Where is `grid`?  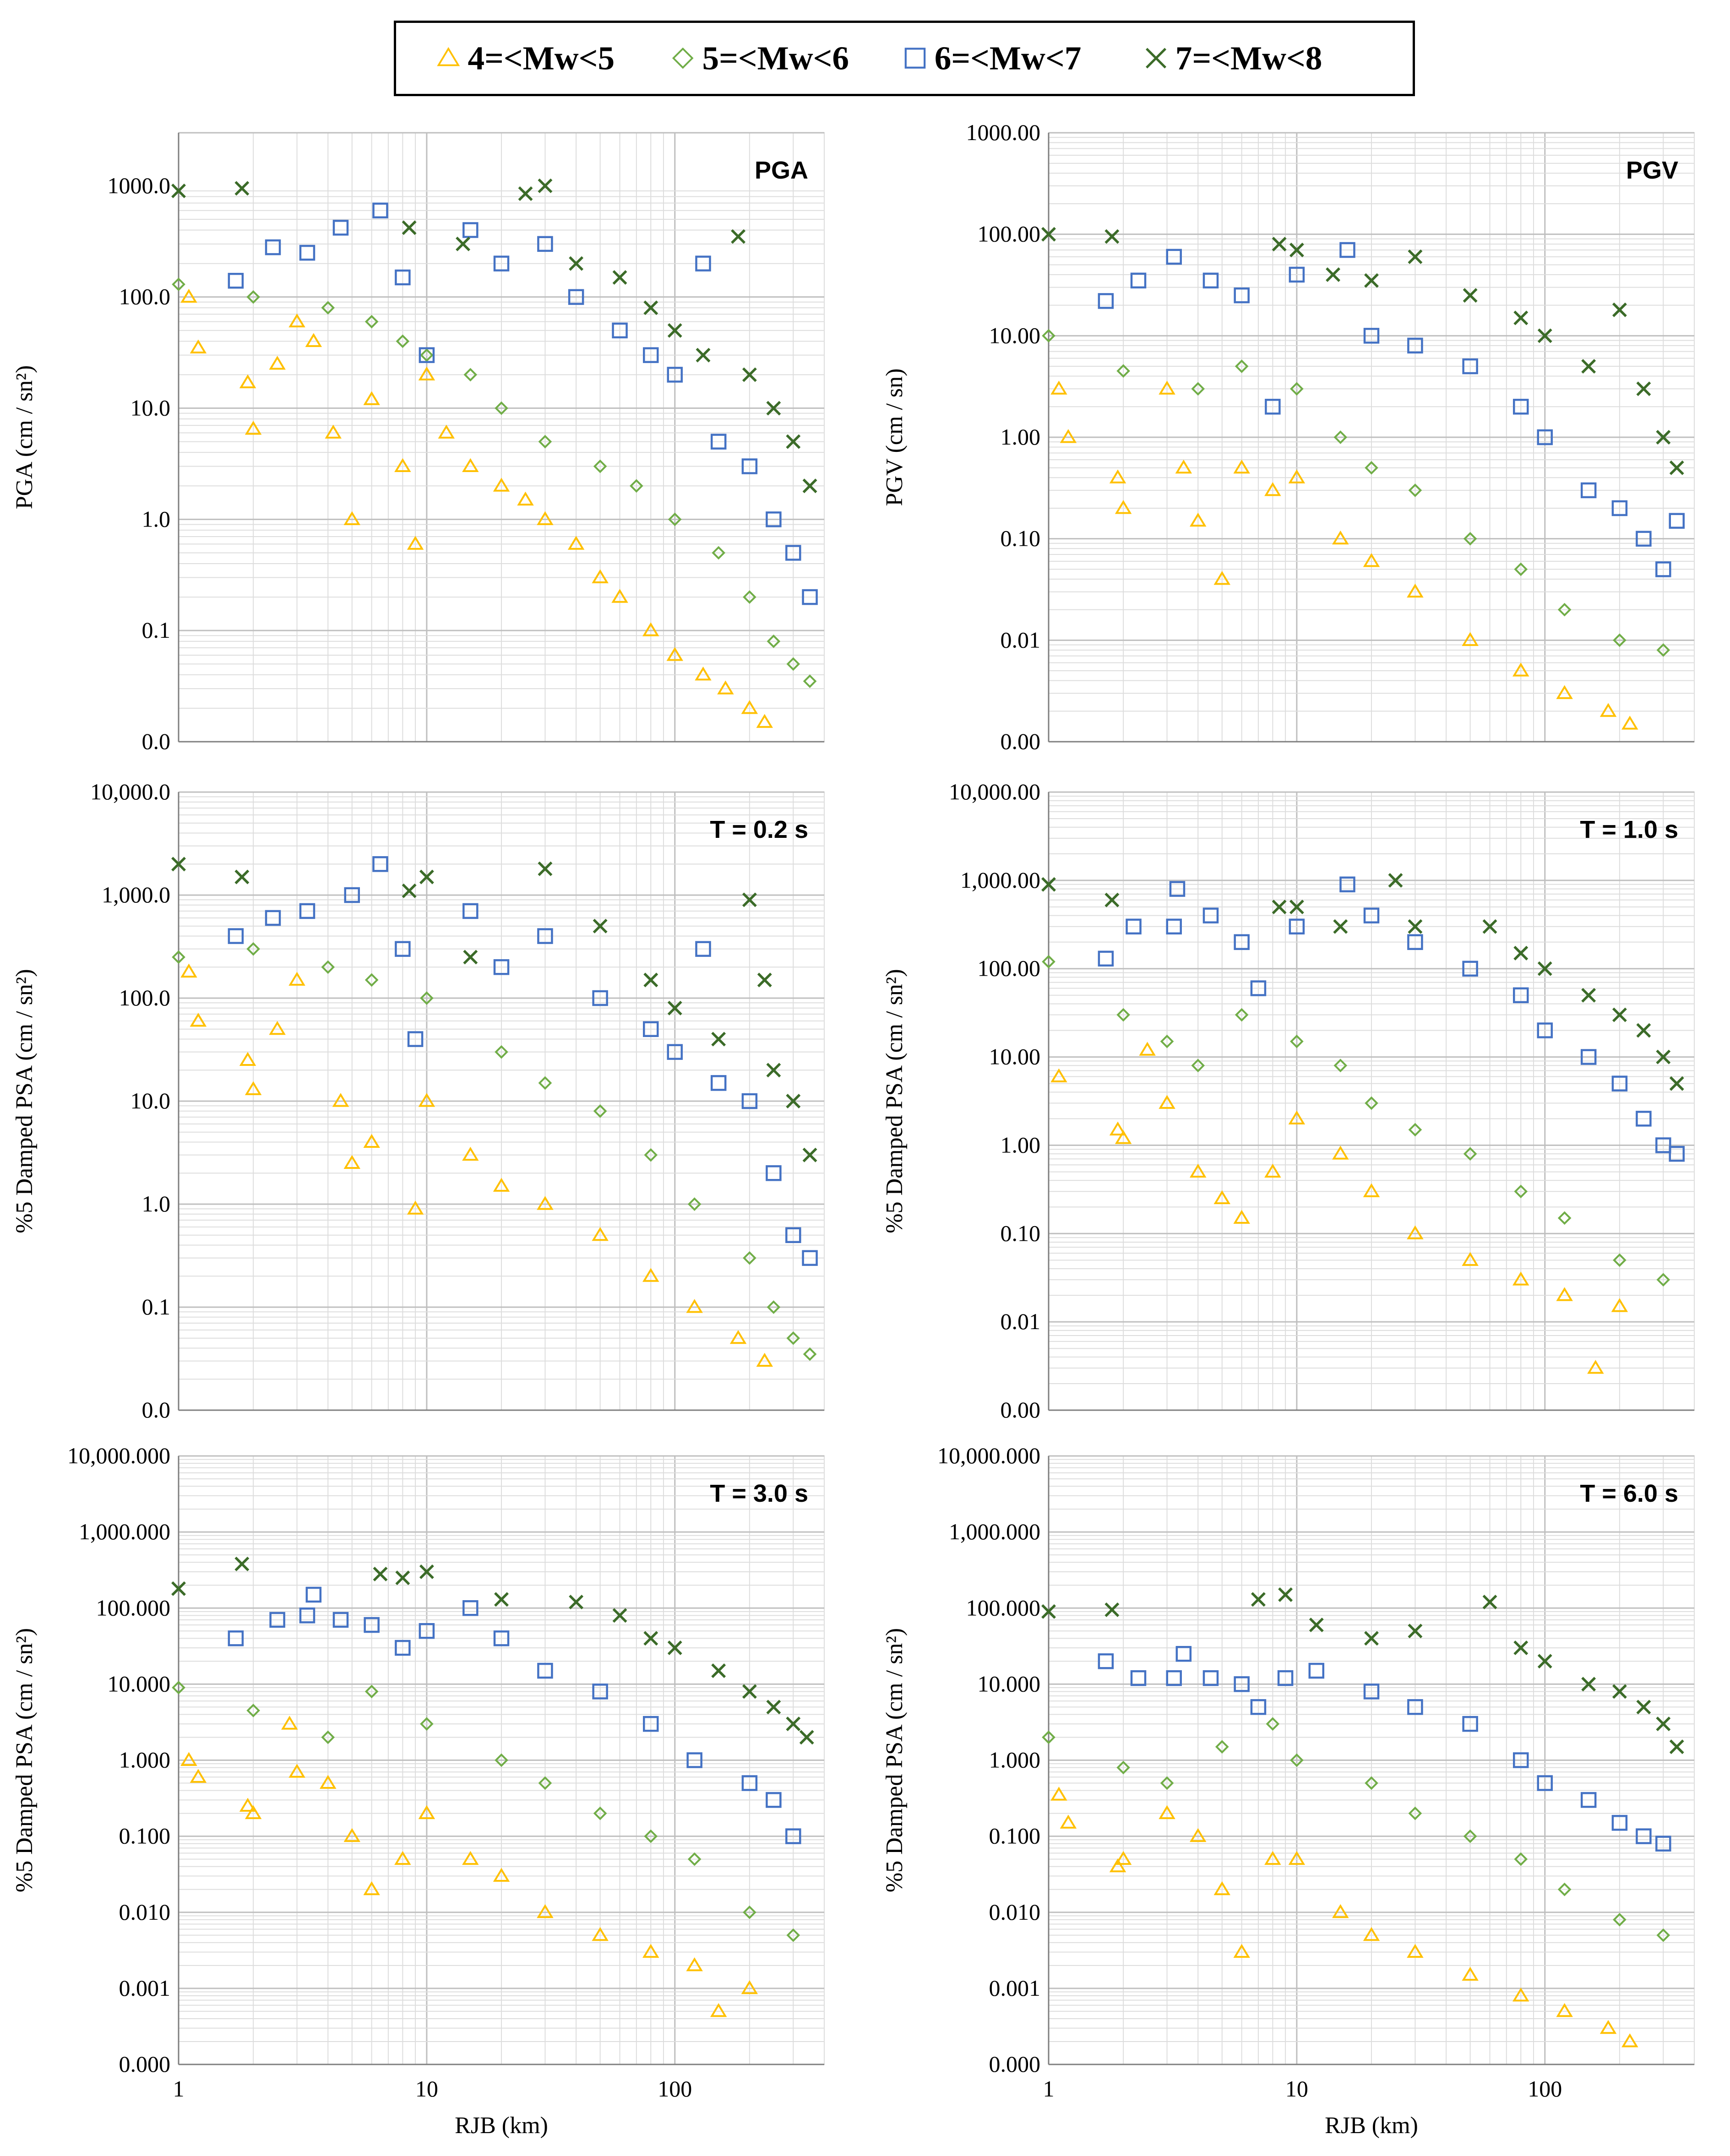 grid is located at coordinates (1371, 437).